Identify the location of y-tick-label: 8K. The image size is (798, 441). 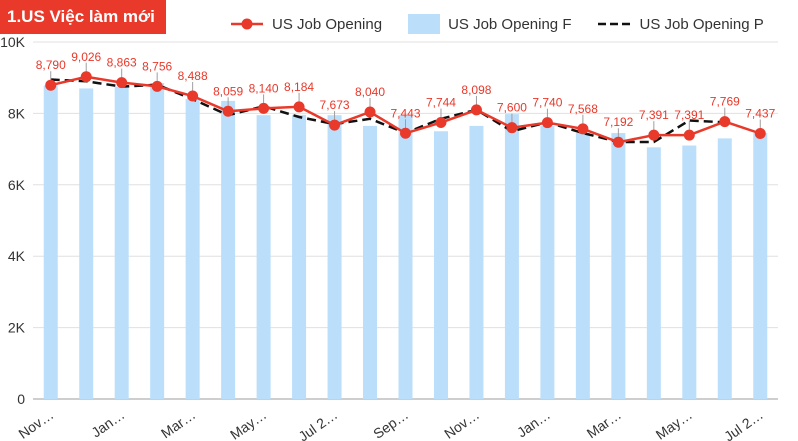
(17, 113).